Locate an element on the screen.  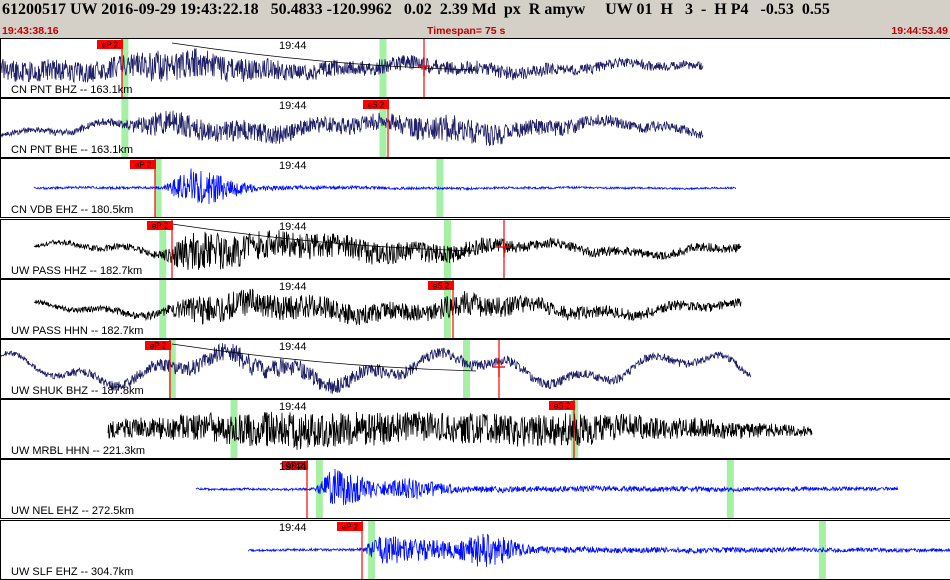
timespan-label: Timespan= 75 s is located at coordinates (466, 31).